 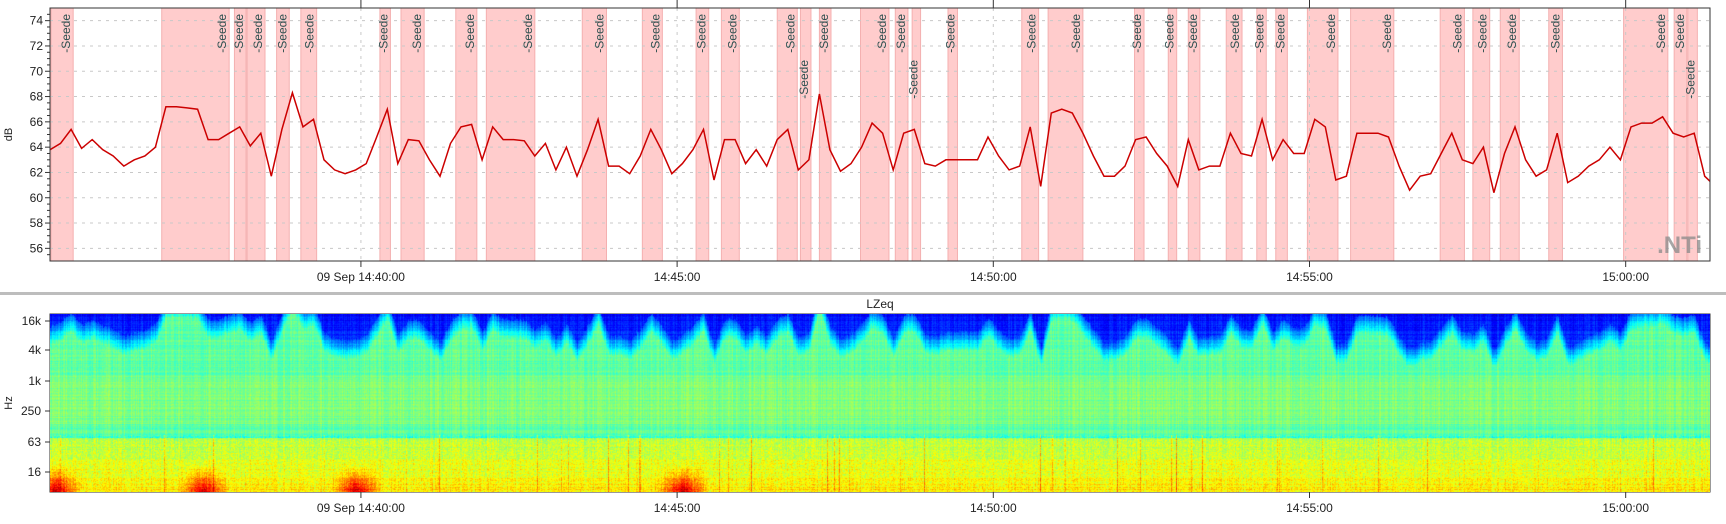 What do you see at coordinates (37, 71) in the screenshot?
I see `y-tick-label: 70` at bounding box center [37, 71].